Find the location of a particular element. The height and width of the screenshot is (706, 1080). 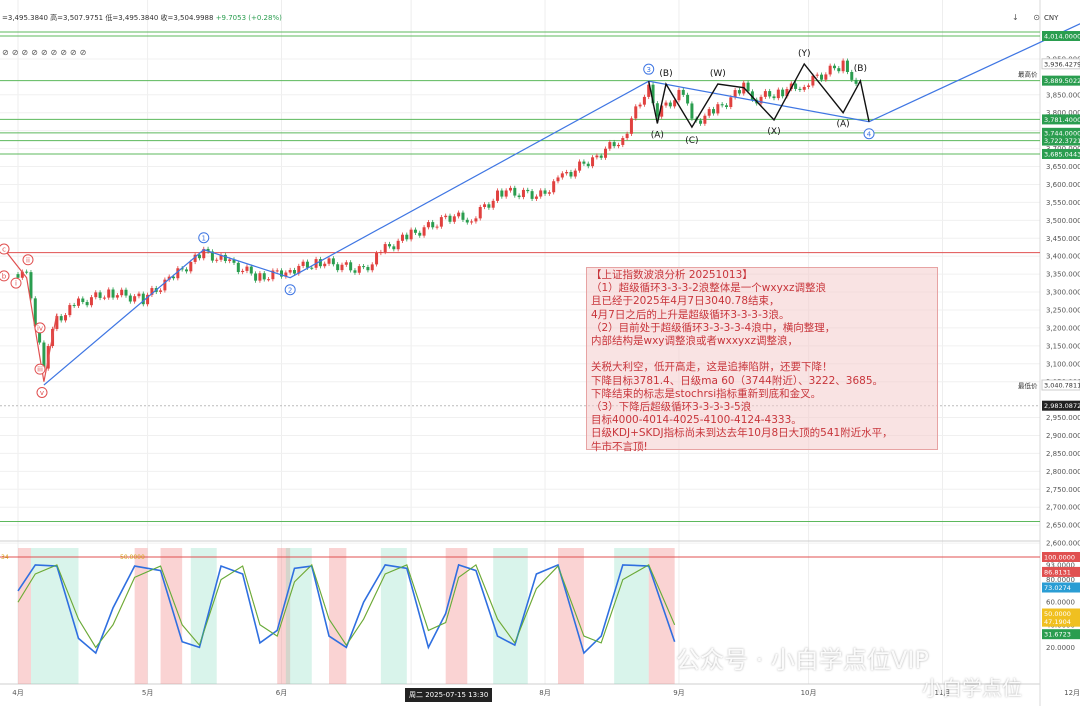

price-axis-tick: 3,800.0000 is located at coordinates (1063, 113).